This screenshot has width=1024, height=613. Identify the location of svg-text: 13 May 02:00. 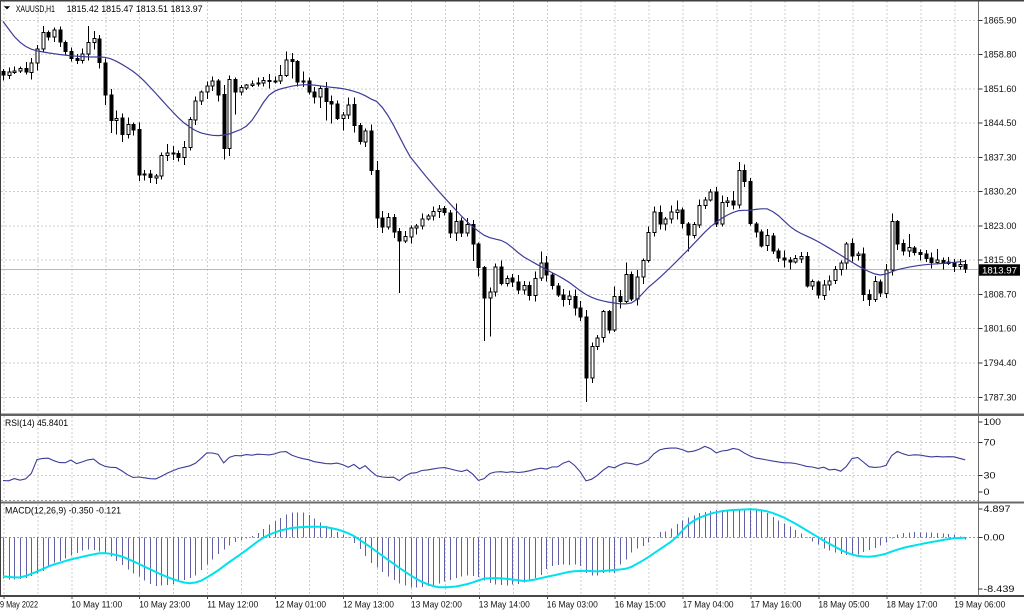
(436, 605).